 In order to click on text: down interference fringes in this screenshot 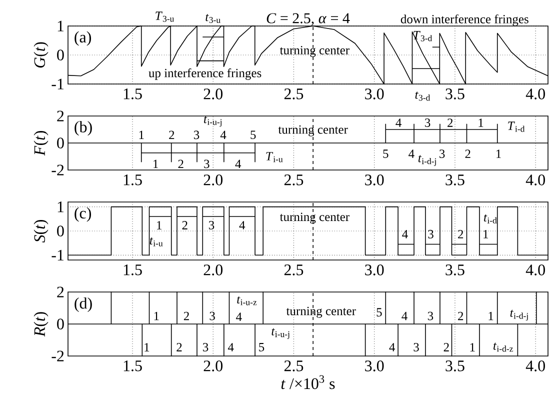, I will do `click(464, 20)`.